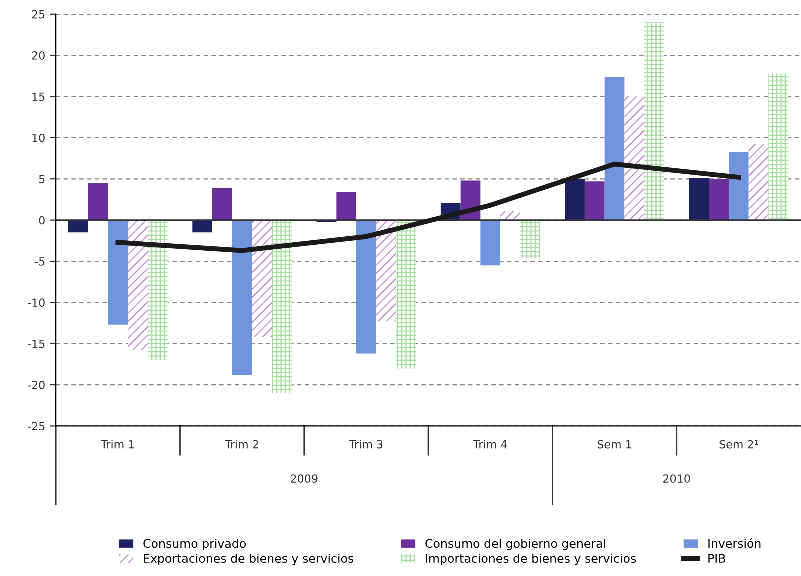 This screenshot has width=801, height=576. I want to click on y-tick-label: 15, so click(38, 97).